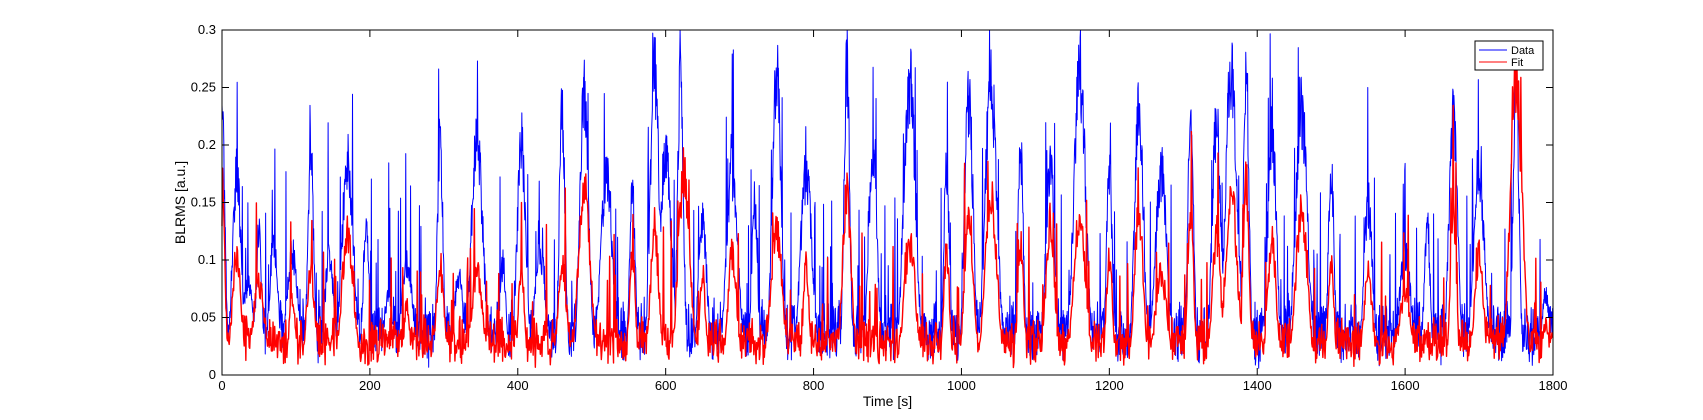 The height and width of the screenshot is (420, 1703). Describe the element at coordinates (518, 385) in the screenshot. I see `x-tick-label: 400` at that location.